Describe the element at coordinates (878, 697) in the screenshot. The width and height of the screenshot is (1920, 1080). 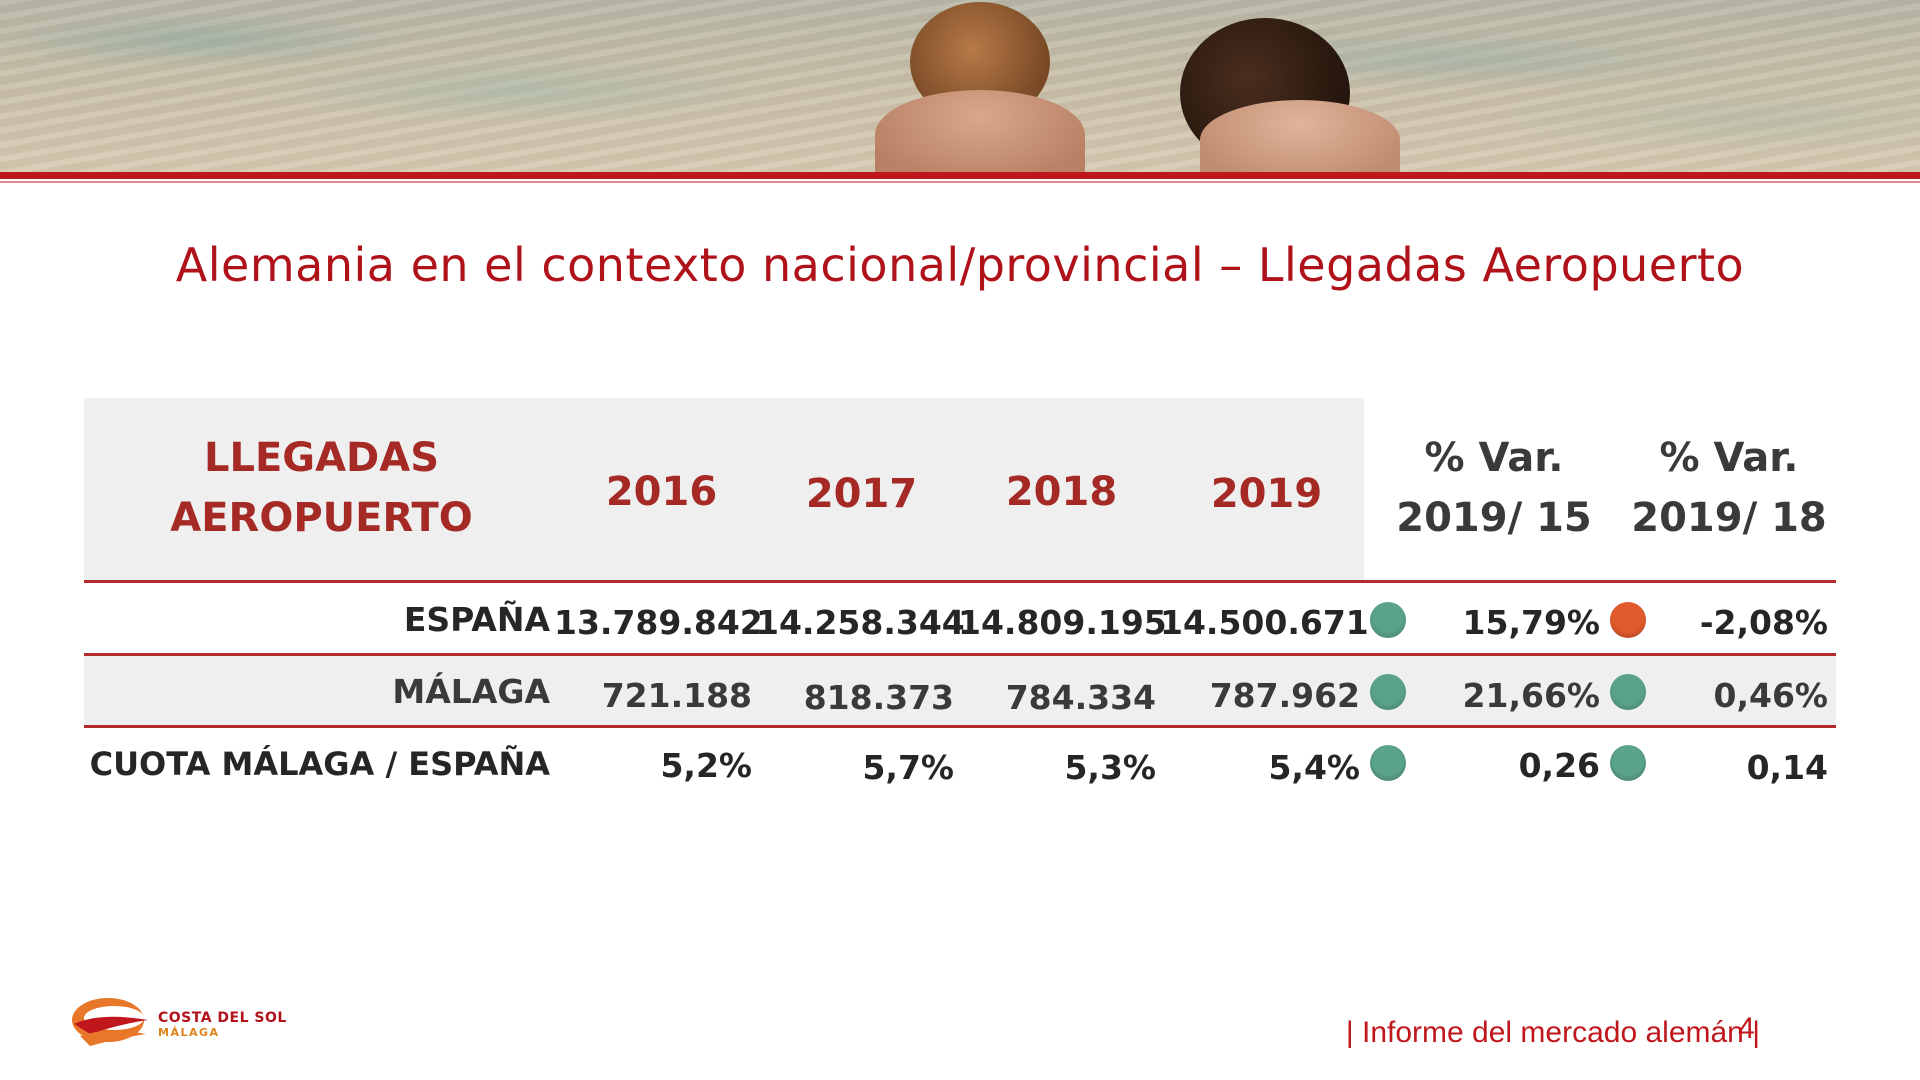
I see `row-malaga-2017: 818.373` at that location.